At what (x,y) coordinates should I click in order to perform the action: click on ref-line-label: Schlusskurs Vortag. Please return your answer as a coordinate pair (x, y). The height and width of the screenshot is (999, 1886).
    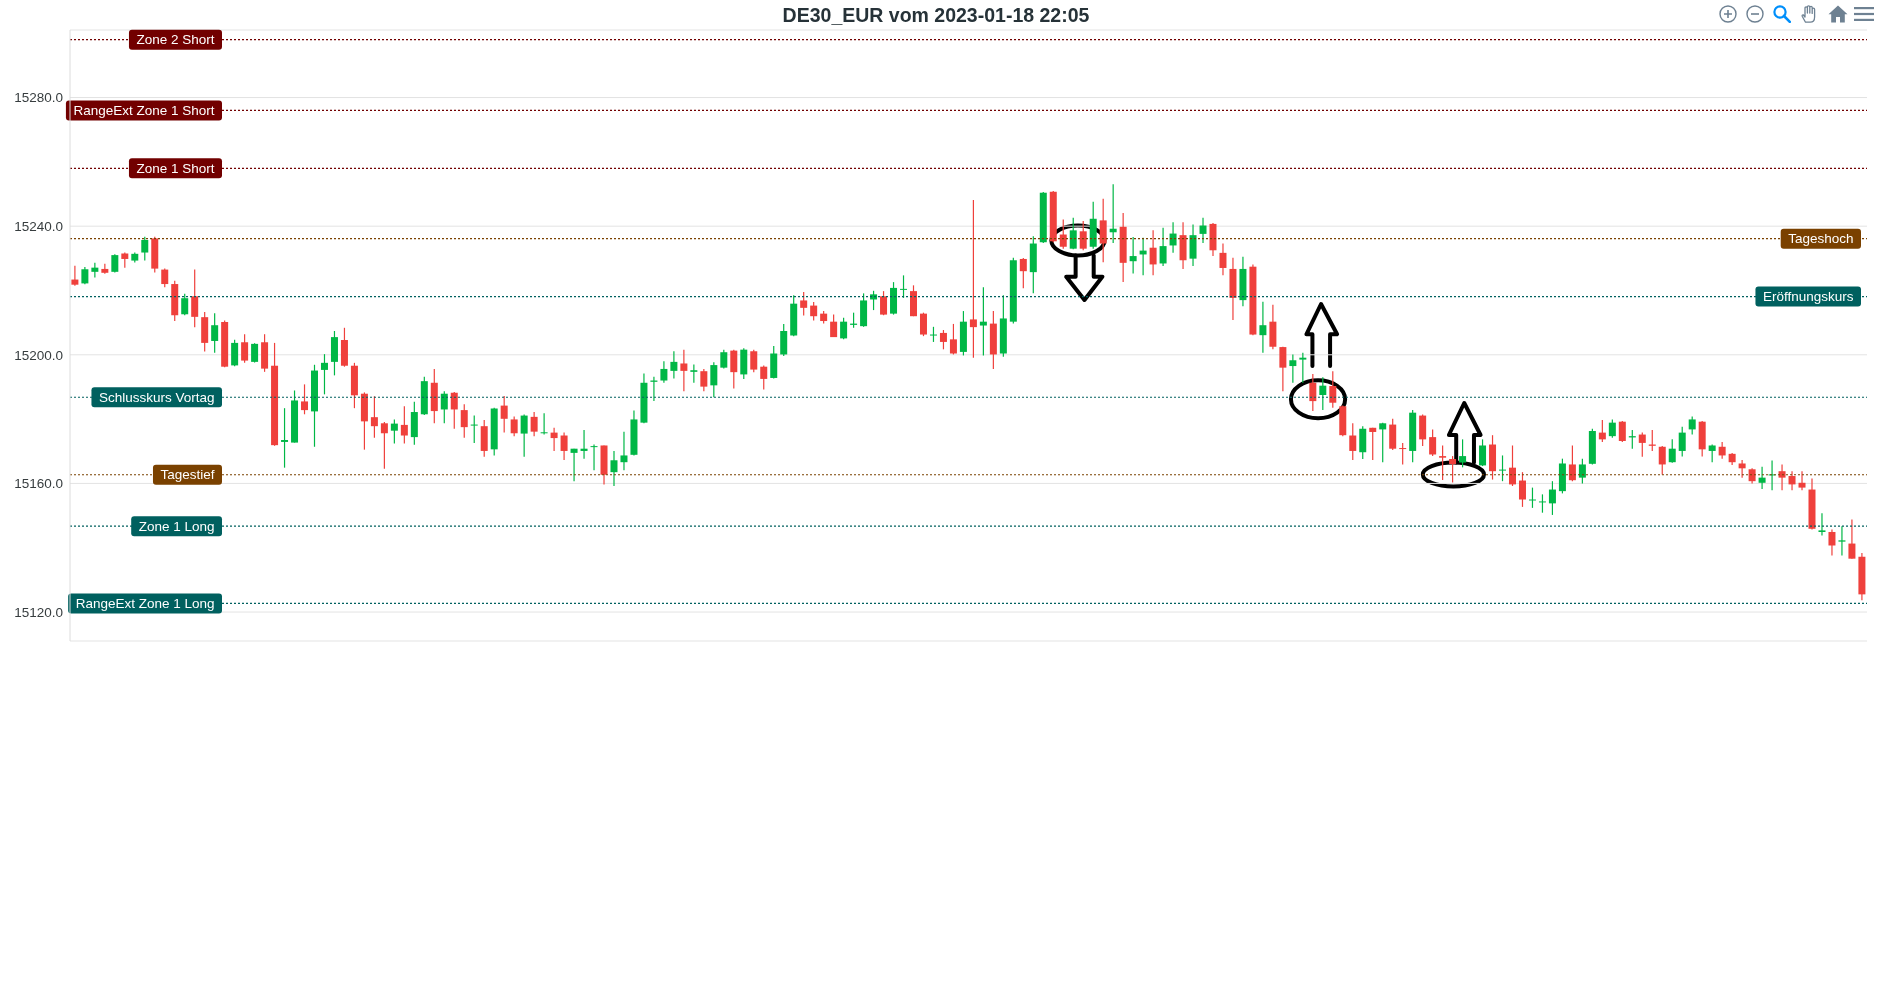
    Looking at the image, I should click on (156, 397).